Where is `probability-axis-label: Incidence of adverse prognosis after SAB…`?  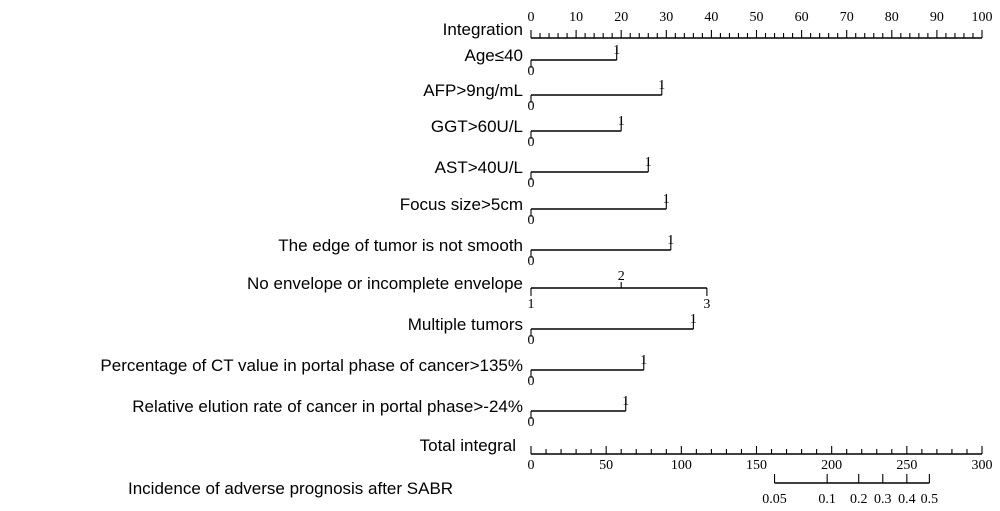
probability-axis-label: Incidence of adverse prognosis after SAB… is located at coordinates (290, 488).